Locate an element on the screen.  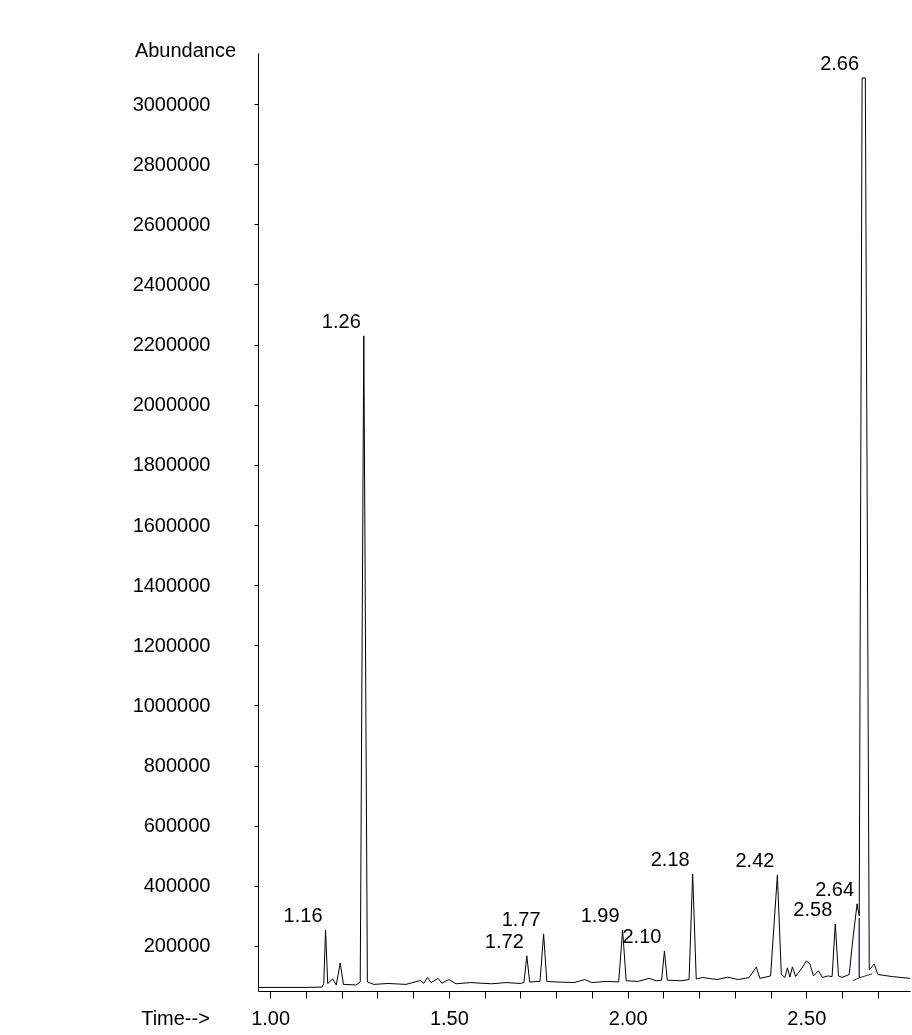
y-axis-title: Abundance is located at coordinates (185, 49).